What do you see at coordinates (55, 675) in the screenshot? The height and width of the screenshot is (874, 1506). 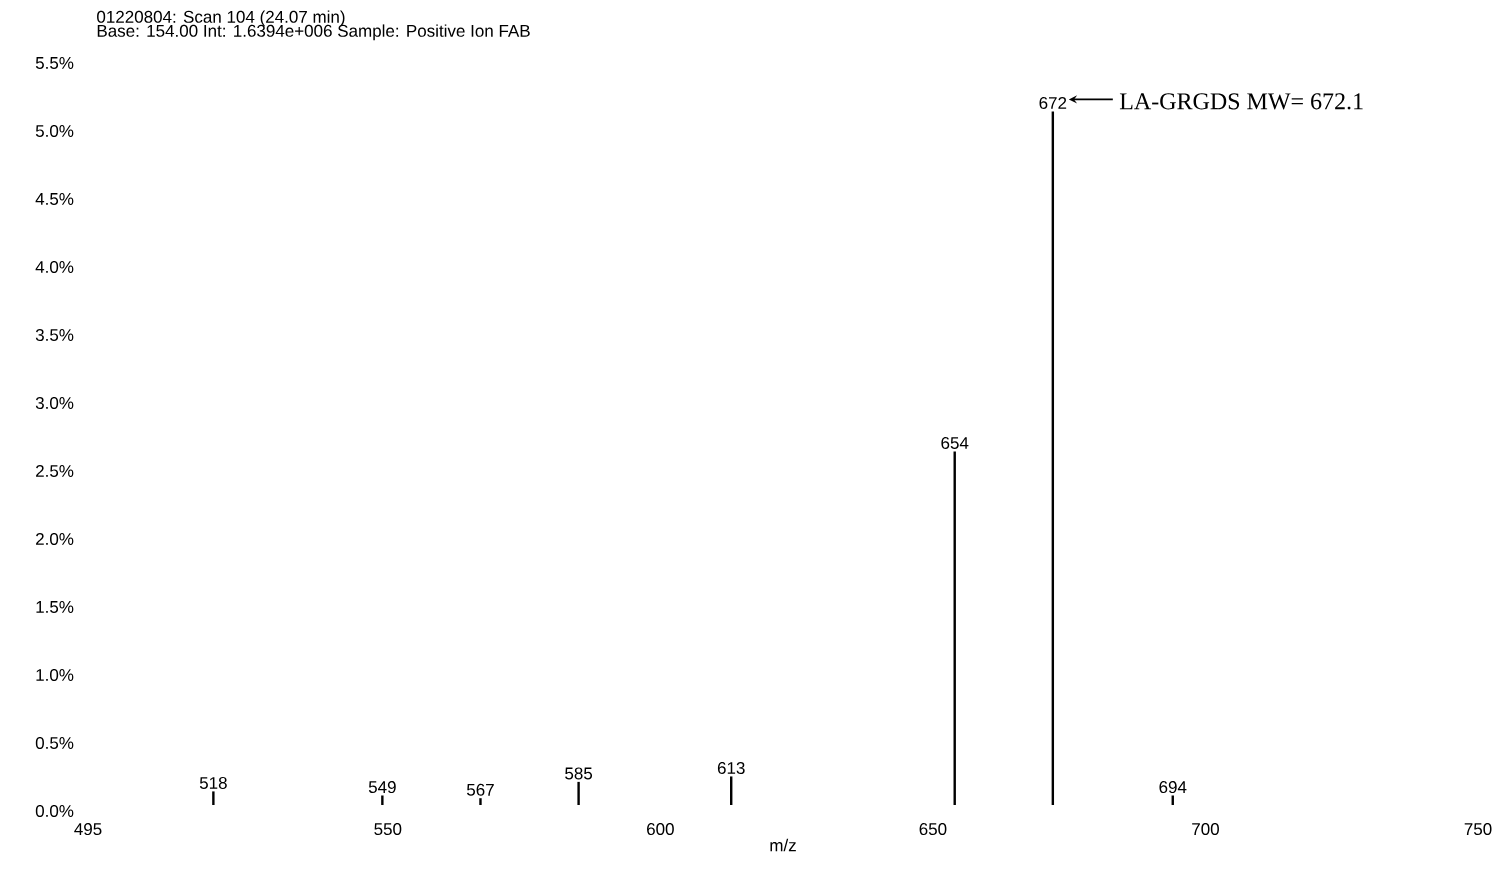 I see `y-tick-label: 1.0%` at bounding box center [55, 675].